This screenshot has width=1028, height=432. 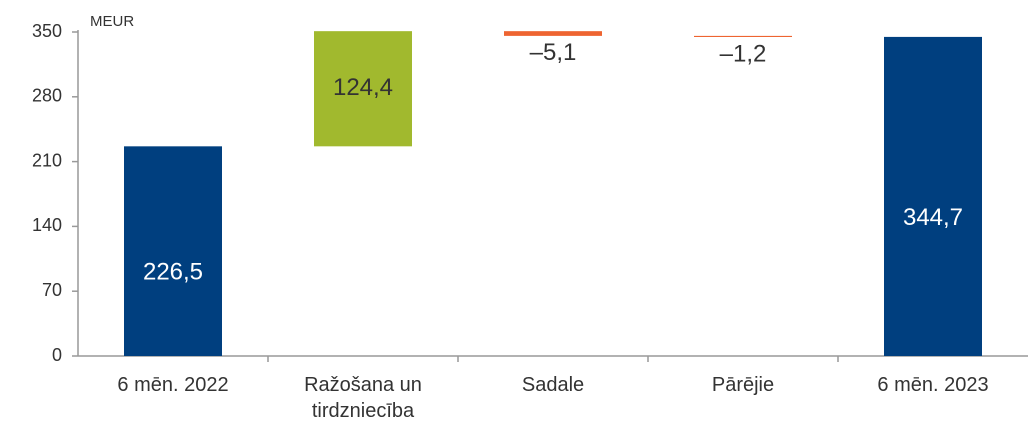 What do you see at coordinates (47, 225) in the screenshot?
I see `y-tick-label: 140` at bounding box center [47, 225].